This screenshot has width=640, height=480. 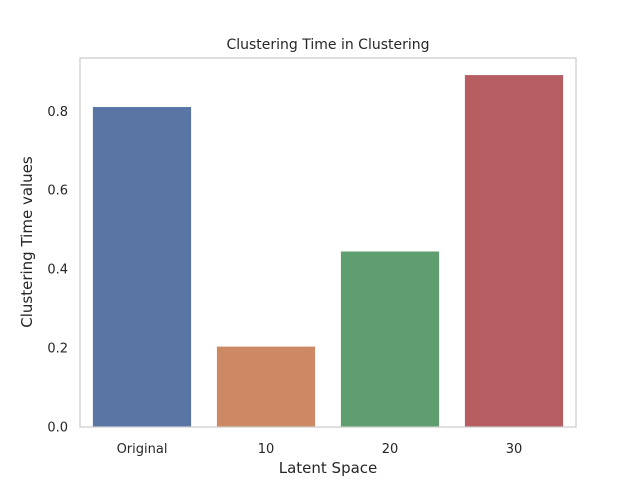 I want to click on y-tick-labels: 0.0 0.2 0.4 0.6 0.8, so click(x=57, y=270).